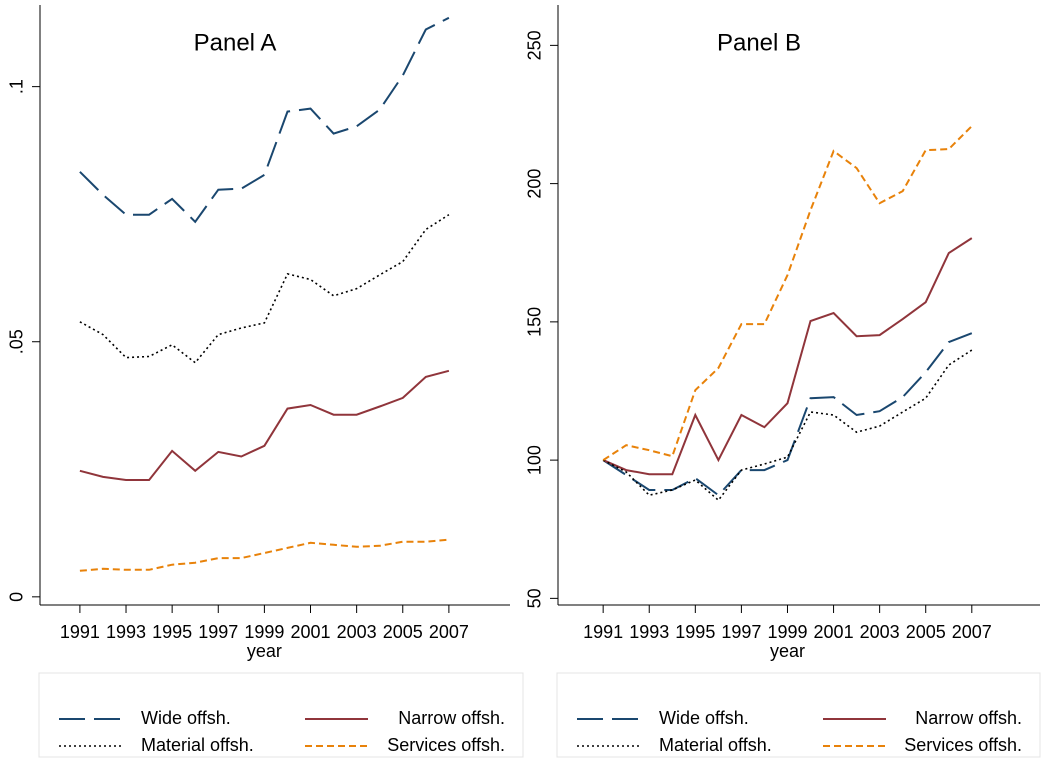  What do you see at coordinates (17, 86) in the screenshot?
I see `y-tick-label: .1` at bounding box center [17, 86].